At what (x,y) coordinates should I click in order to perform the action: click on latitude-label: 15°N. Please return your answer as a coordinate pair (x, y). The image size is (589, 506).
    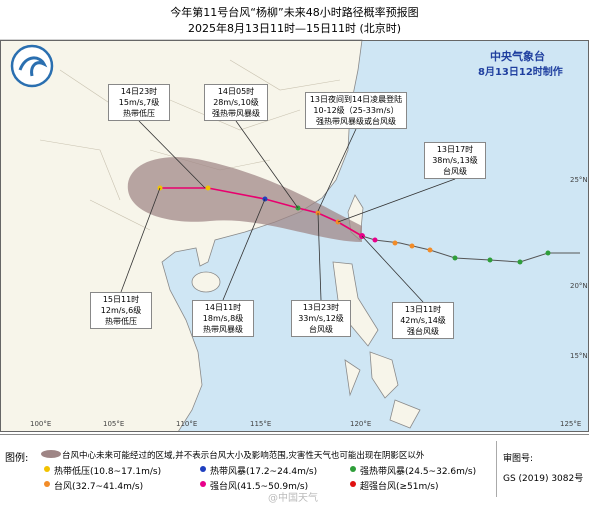
    Looking at the image, I should click on (579, 356).